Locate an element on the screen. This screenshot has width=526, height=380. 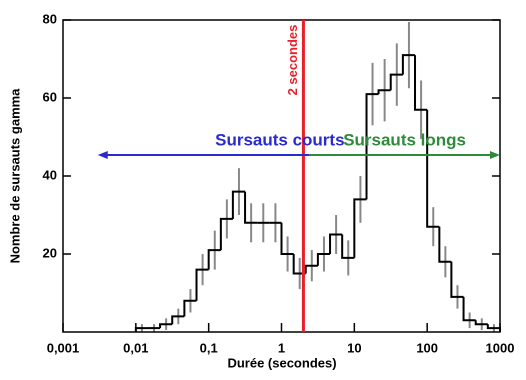
y-tick-label: 20 is located at coordinates (50, 252).